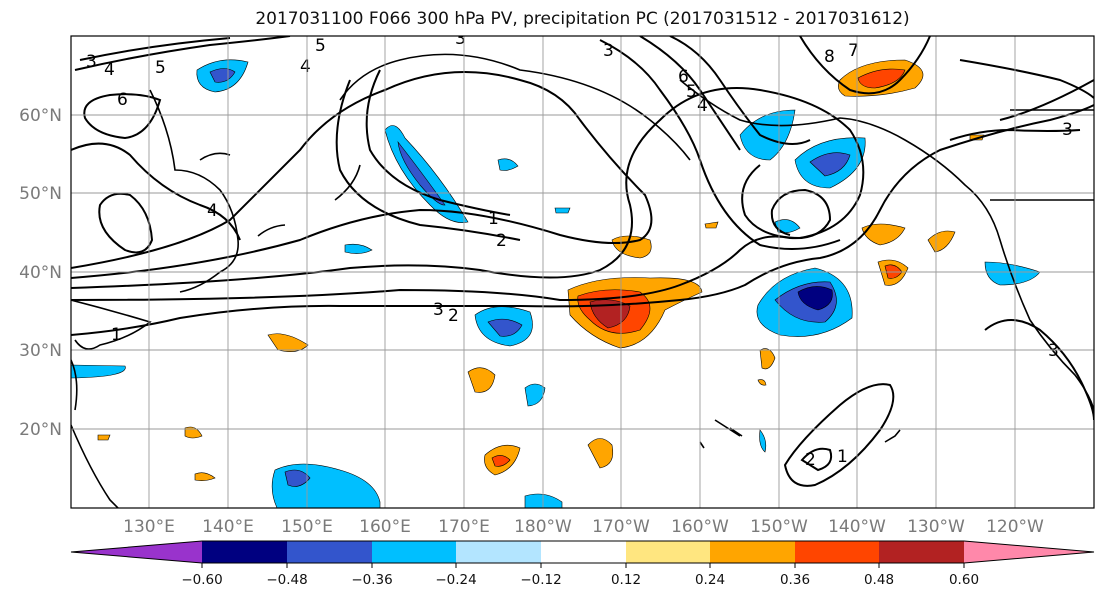 The width and height of the screenshot is (1105, 601). I want to click on colorbar-tick-label: −0.36, so click(371, 580).